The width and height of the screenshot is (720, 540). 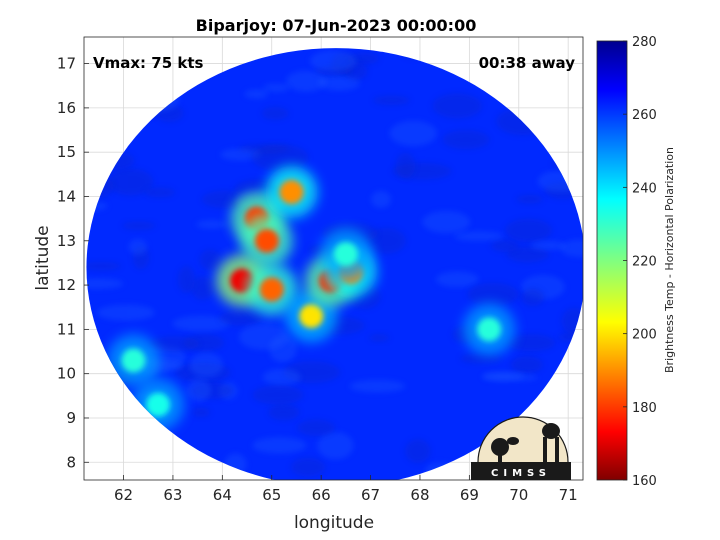 I want to click on y-axis-ticks: 8 9 10 11 12 13 14 15 16 17, so click(x=73, y=263).